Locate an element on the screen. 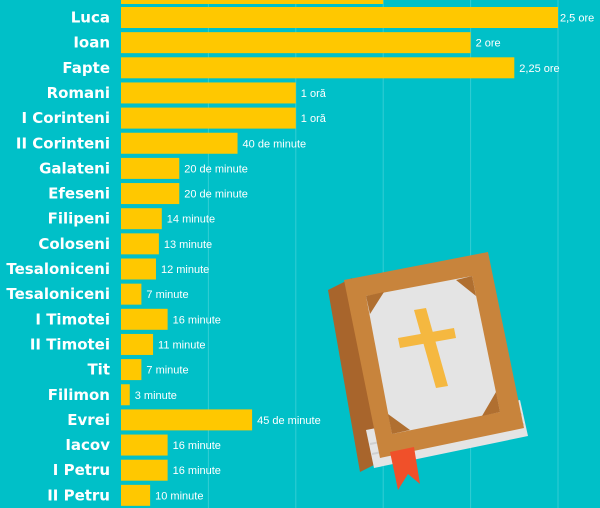 This screenshot has width=600, height=508. category-label: Filipeni is located at coordinates (79, 219).